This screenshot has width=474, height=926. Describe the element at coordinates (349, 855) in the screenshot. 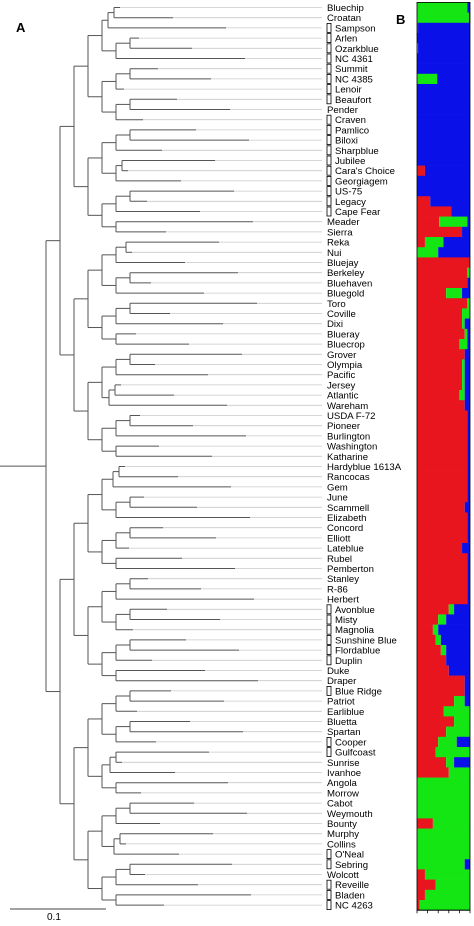

I see `cultivar-label: O'Neal` at that location.